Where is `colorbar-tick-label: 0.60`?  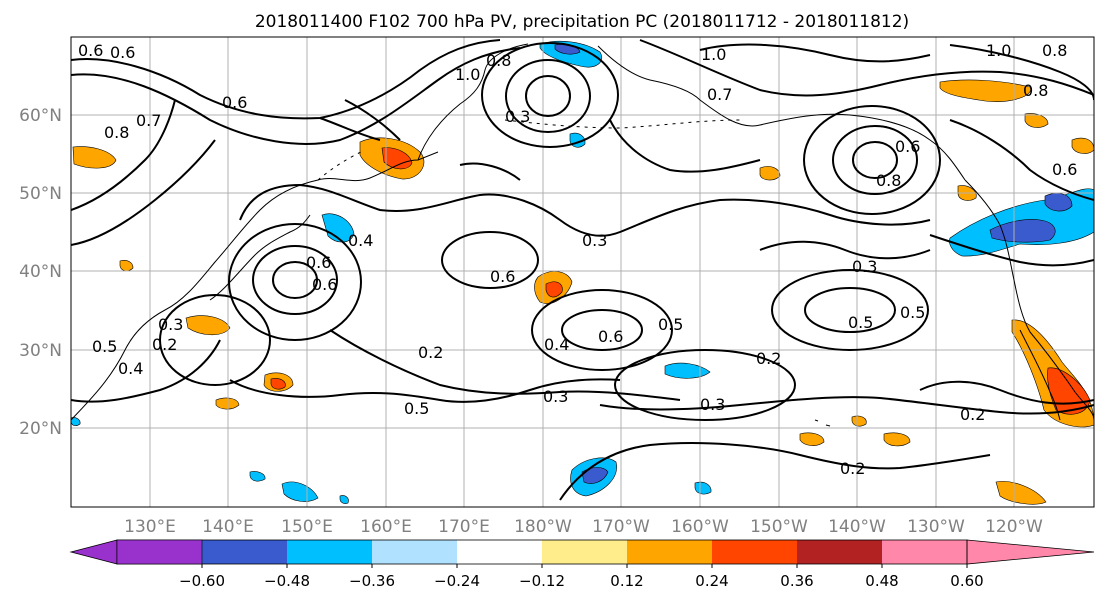 colorbar-tick-label: 0.60 is located at coordinates (966, 581).